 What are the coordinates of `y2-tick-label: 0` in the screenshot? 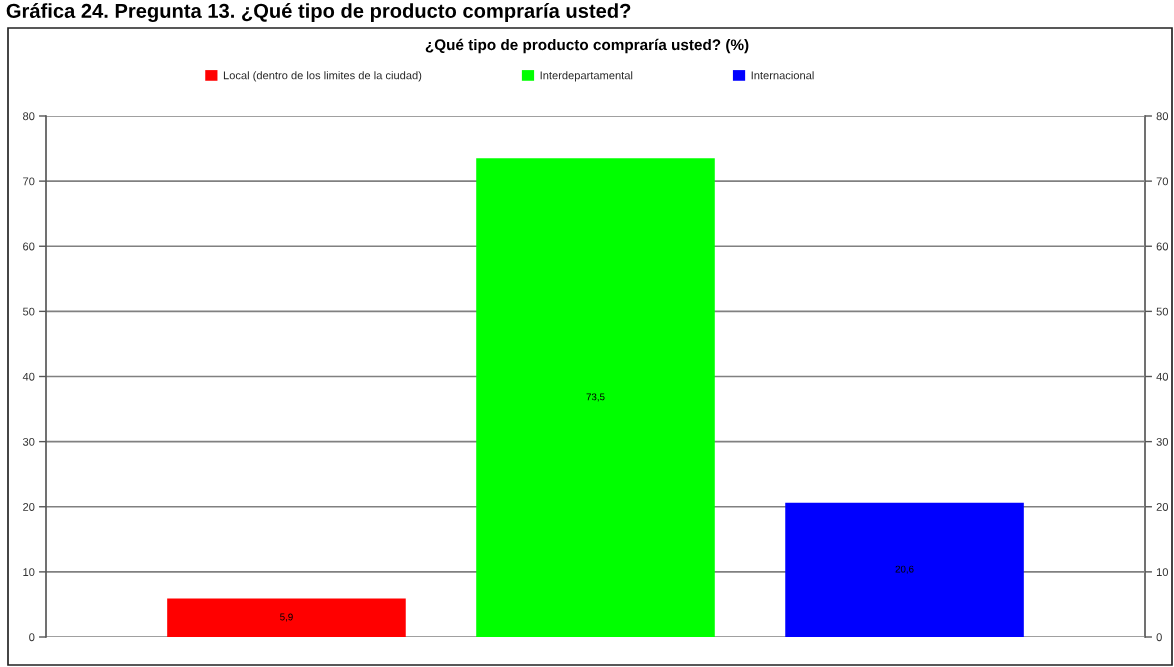 It's located at (1159, 637).